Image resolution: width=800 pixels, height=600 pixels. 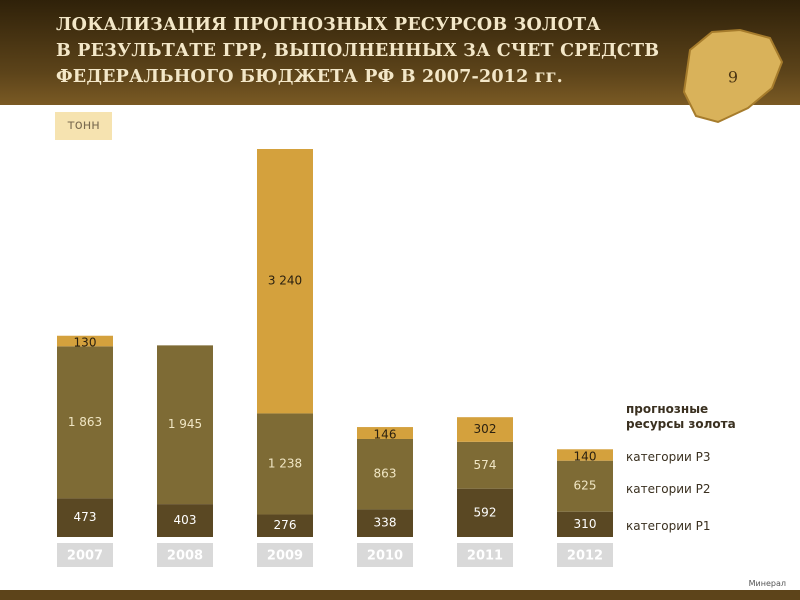 I want to click on gold-nugget, so click(x=733, y=76).